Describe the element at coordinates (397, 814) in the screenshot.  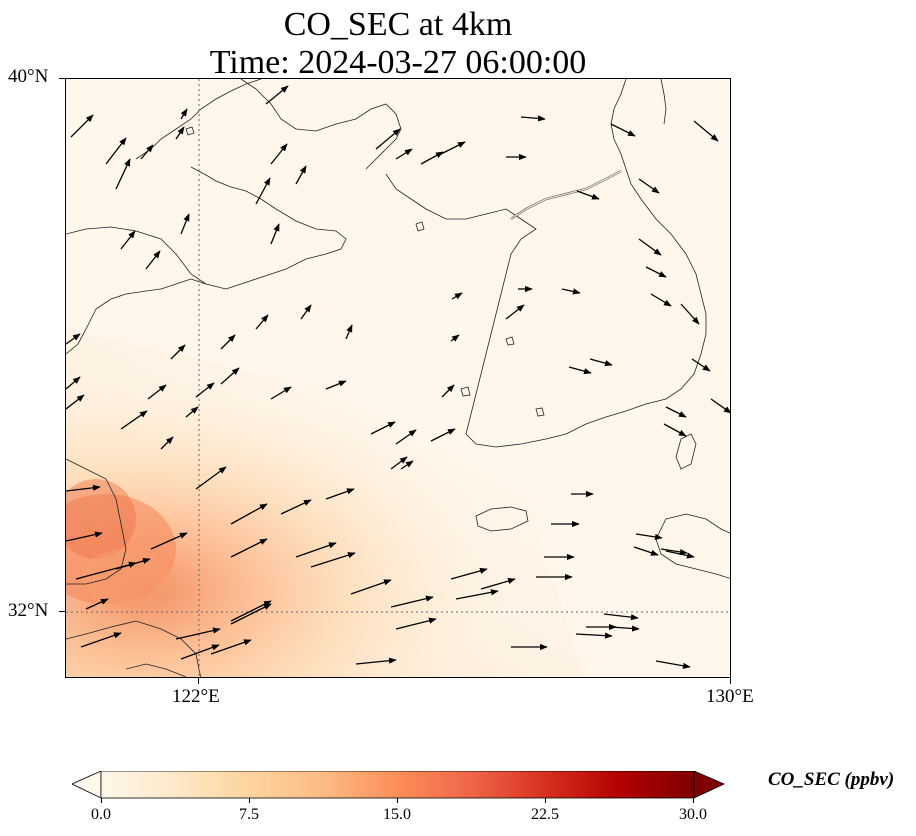
I see `colorbar-tick-label-2: 15.0` at that location.